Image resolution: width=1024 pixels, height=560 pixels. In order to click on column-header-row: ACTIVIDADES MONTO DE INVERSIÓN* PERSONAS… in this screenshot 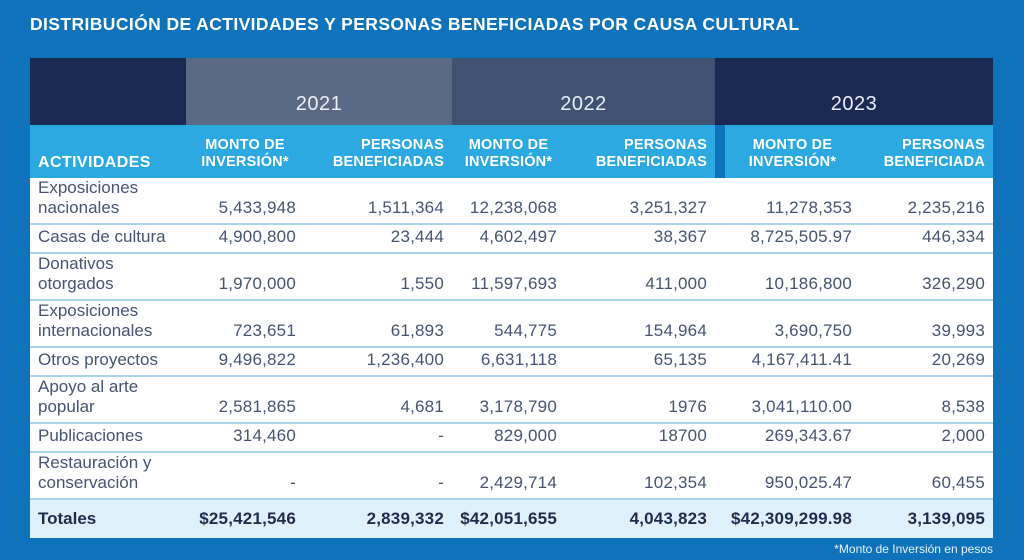, I will do `click(511, 151)`.